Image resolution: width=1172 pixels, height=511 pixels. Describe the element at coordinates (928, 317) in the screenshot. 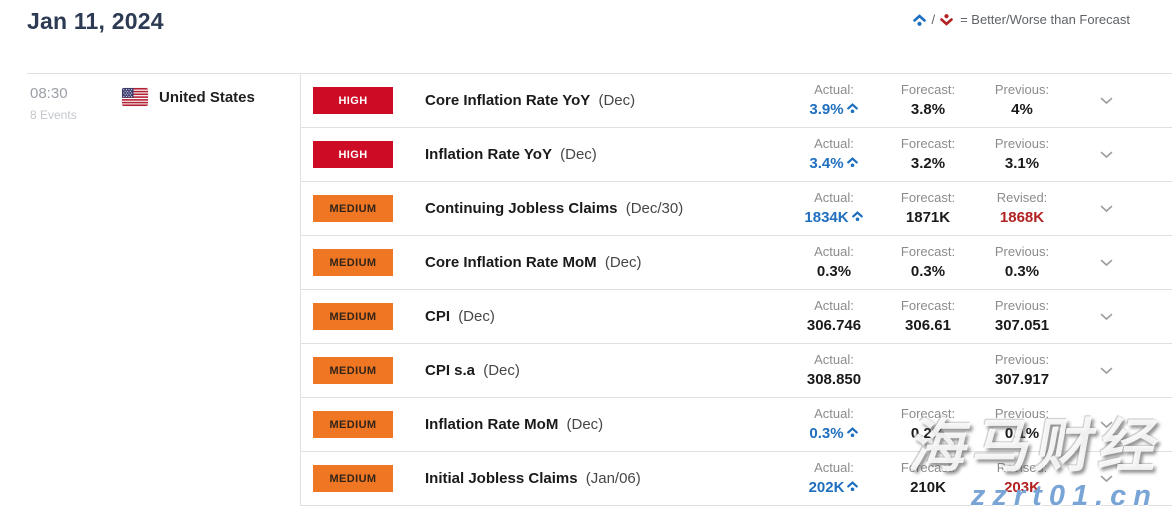

I see `value-column: Forecast: 306.61` at that location.